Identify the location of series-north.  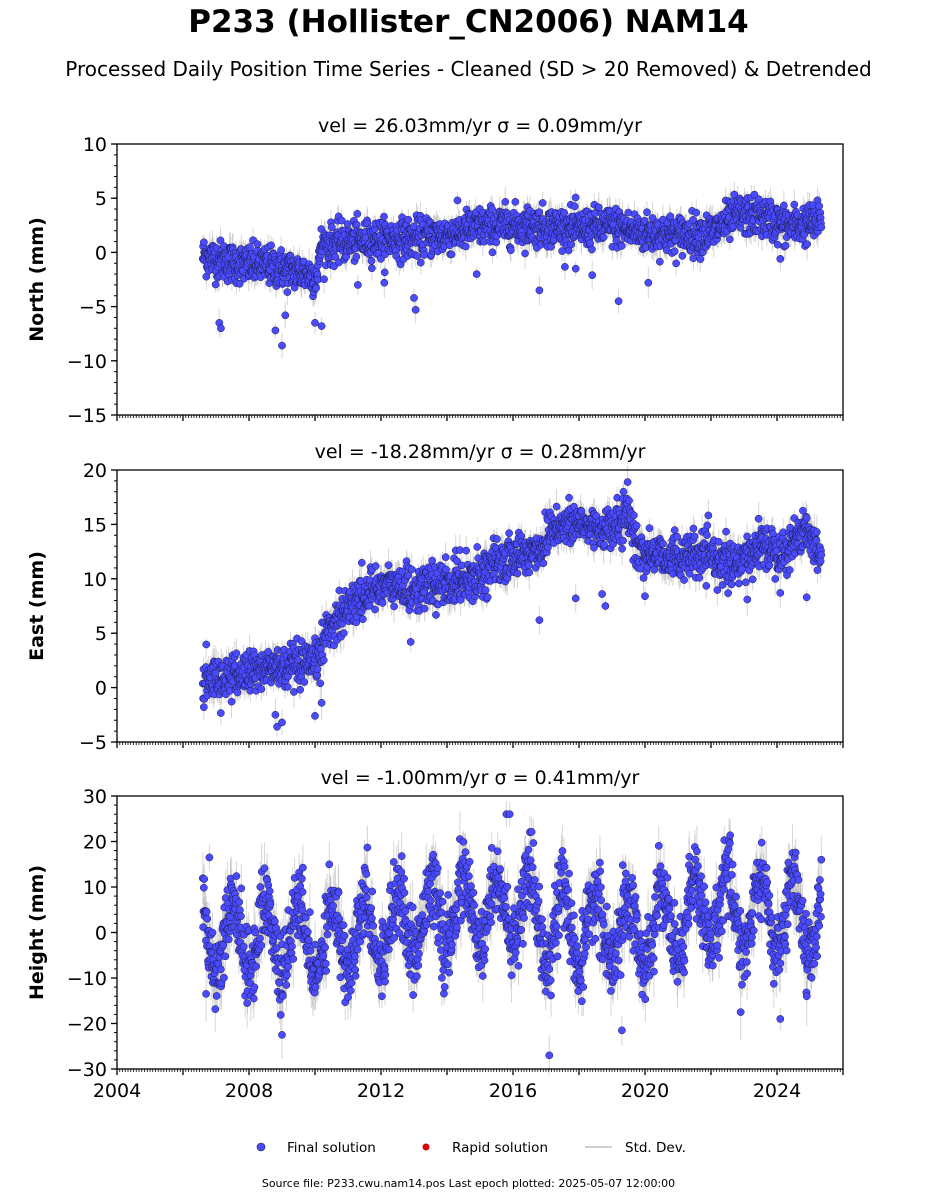
(512, 270).